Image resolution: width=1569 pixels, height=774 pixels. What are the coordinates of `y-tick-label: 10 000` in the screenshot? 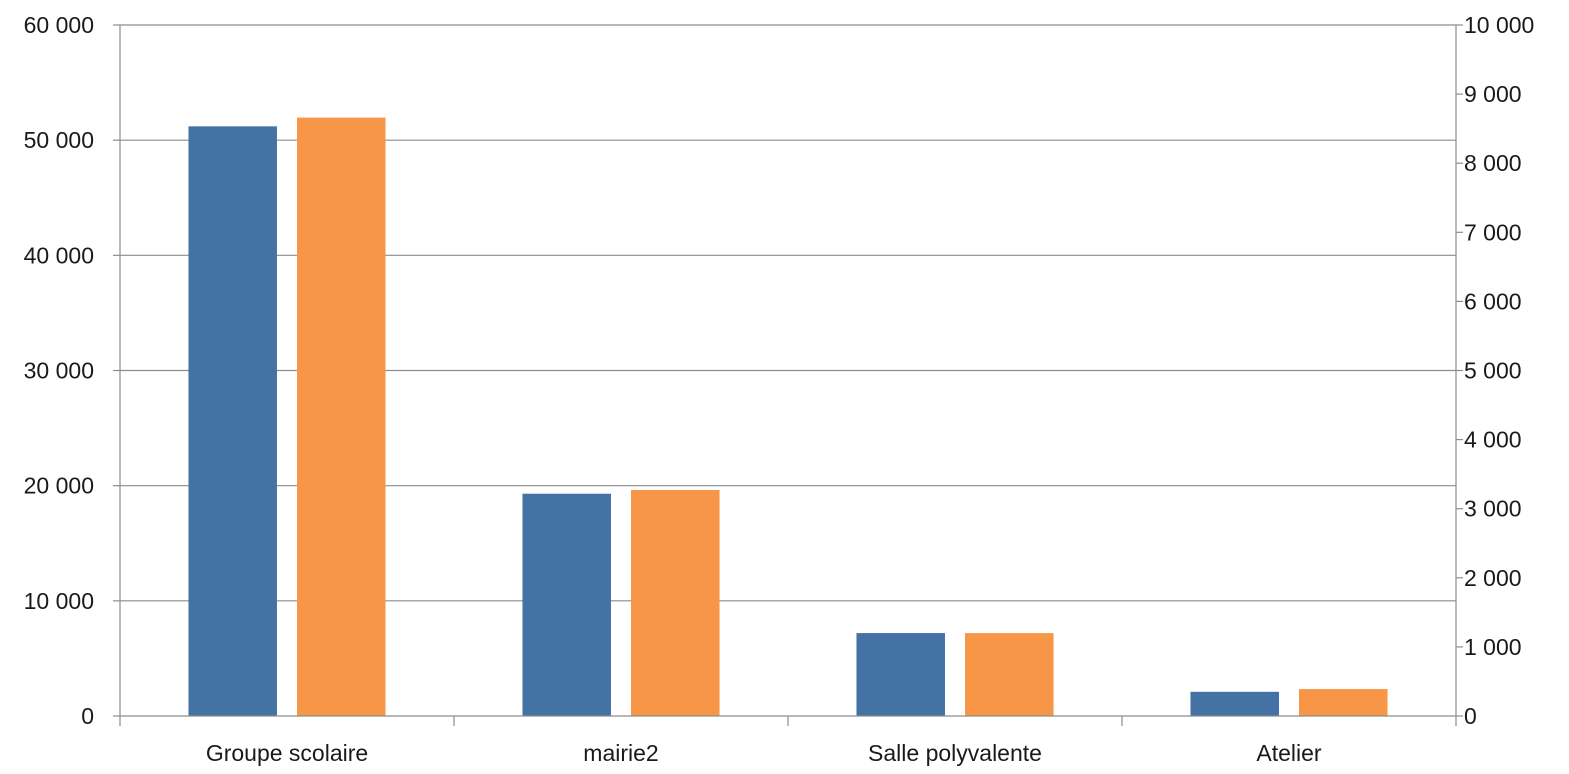 It's located at (59, 601).